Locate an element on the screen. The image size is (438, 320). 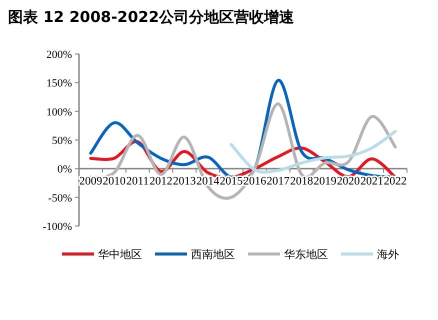
y-tick-label: 0% is located at coordinates (64, 170).